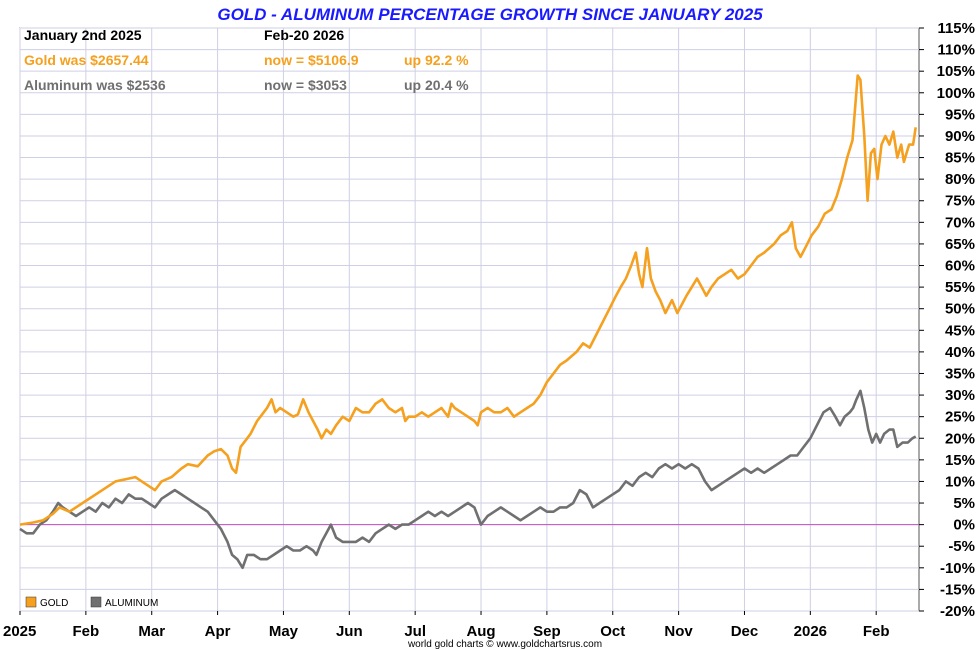 The image size is (980, 650). I want to click on y-tick-label: 75%, so click(960, 201).